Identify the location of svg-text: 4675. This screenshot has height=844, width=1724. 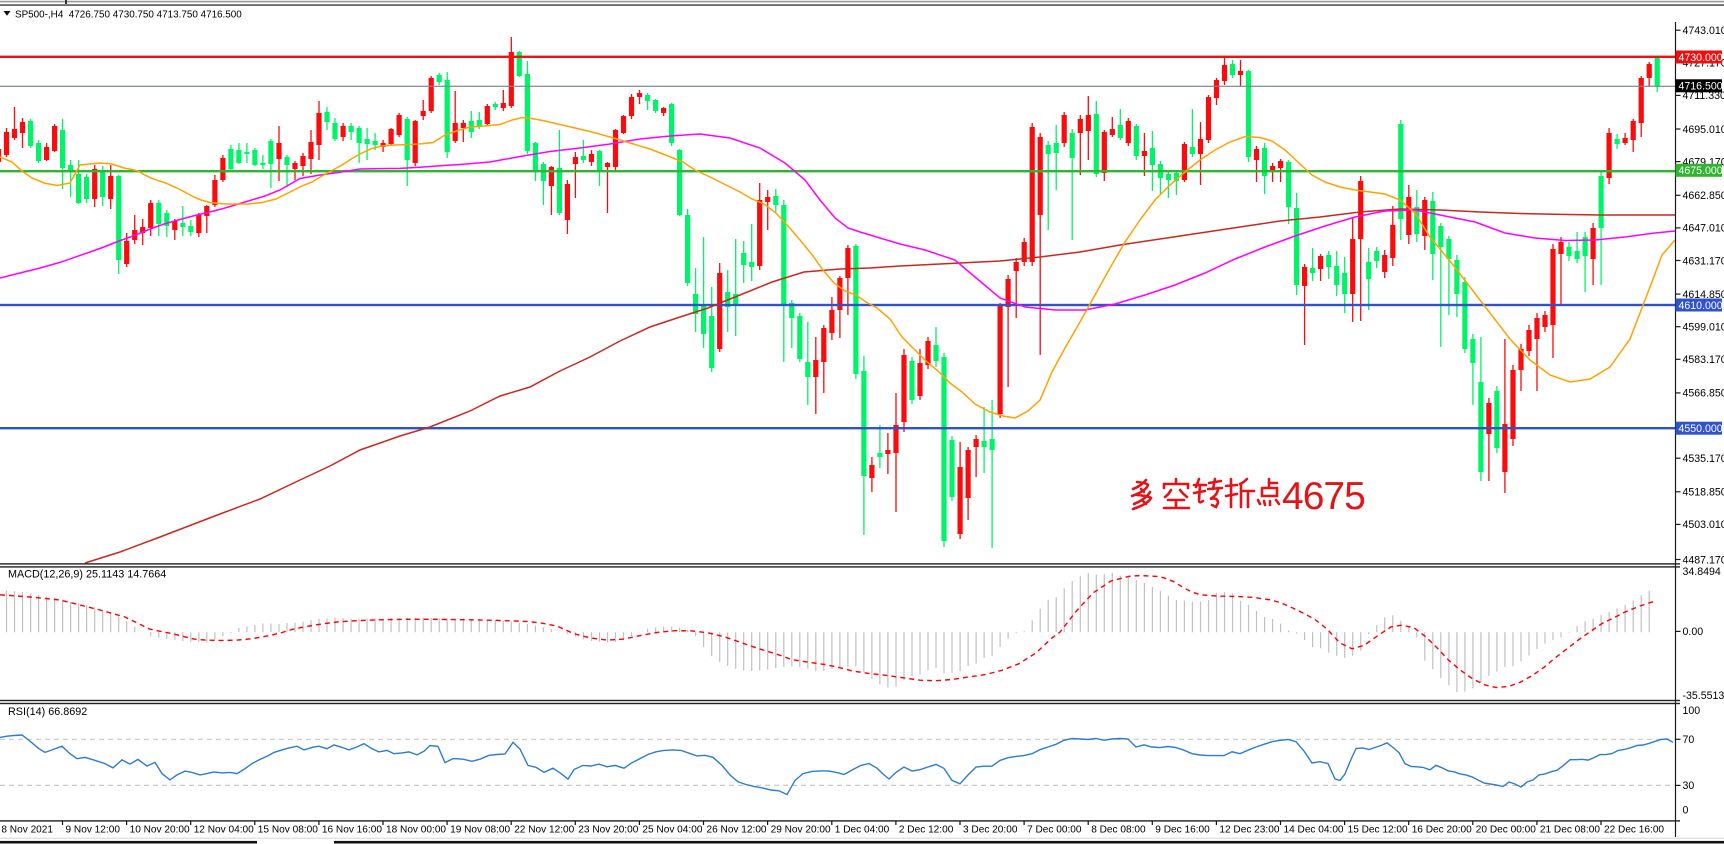
(1323, 496).